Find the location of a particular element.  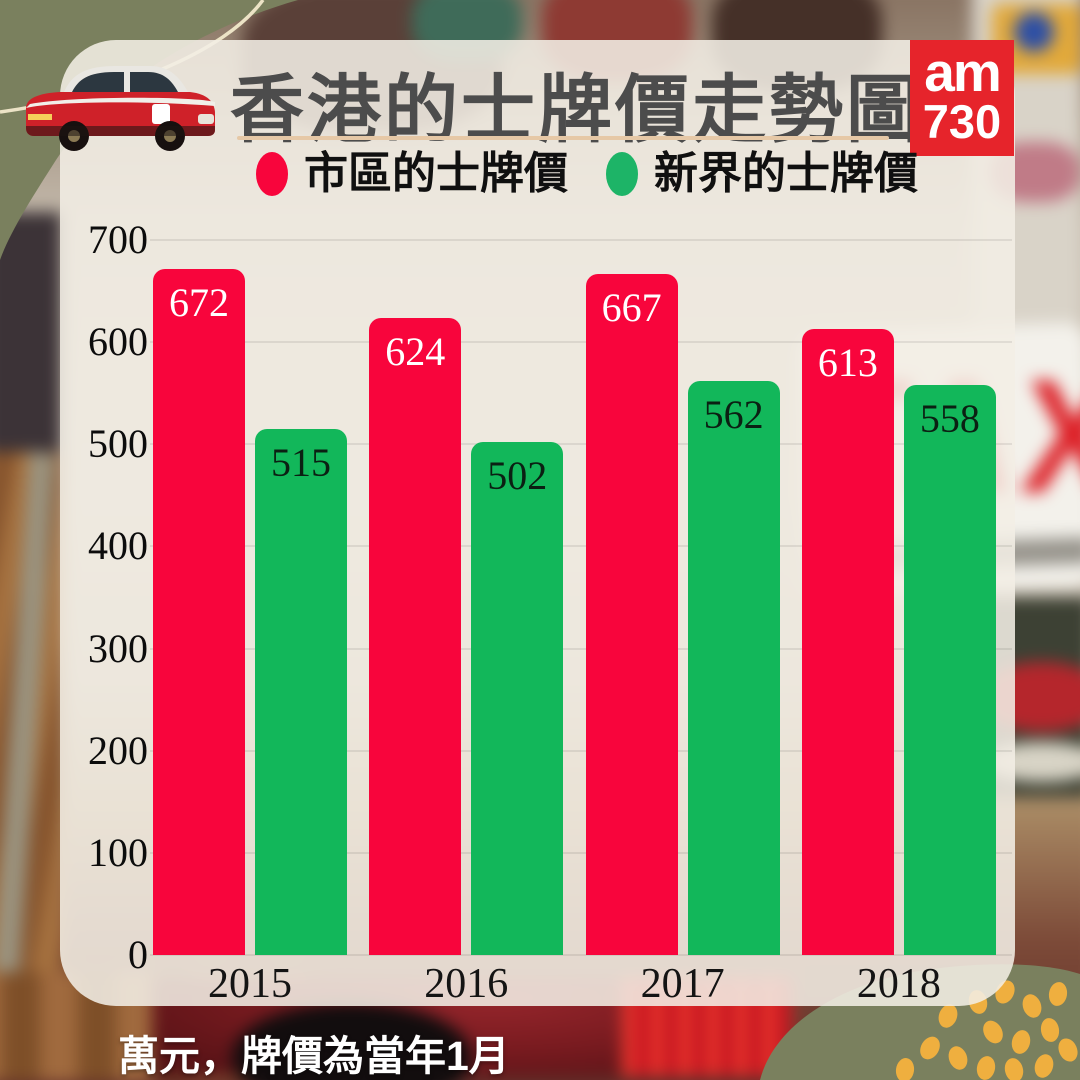

bar-市區的士牌價-2018: 613 is located at coordinates (847, 641).